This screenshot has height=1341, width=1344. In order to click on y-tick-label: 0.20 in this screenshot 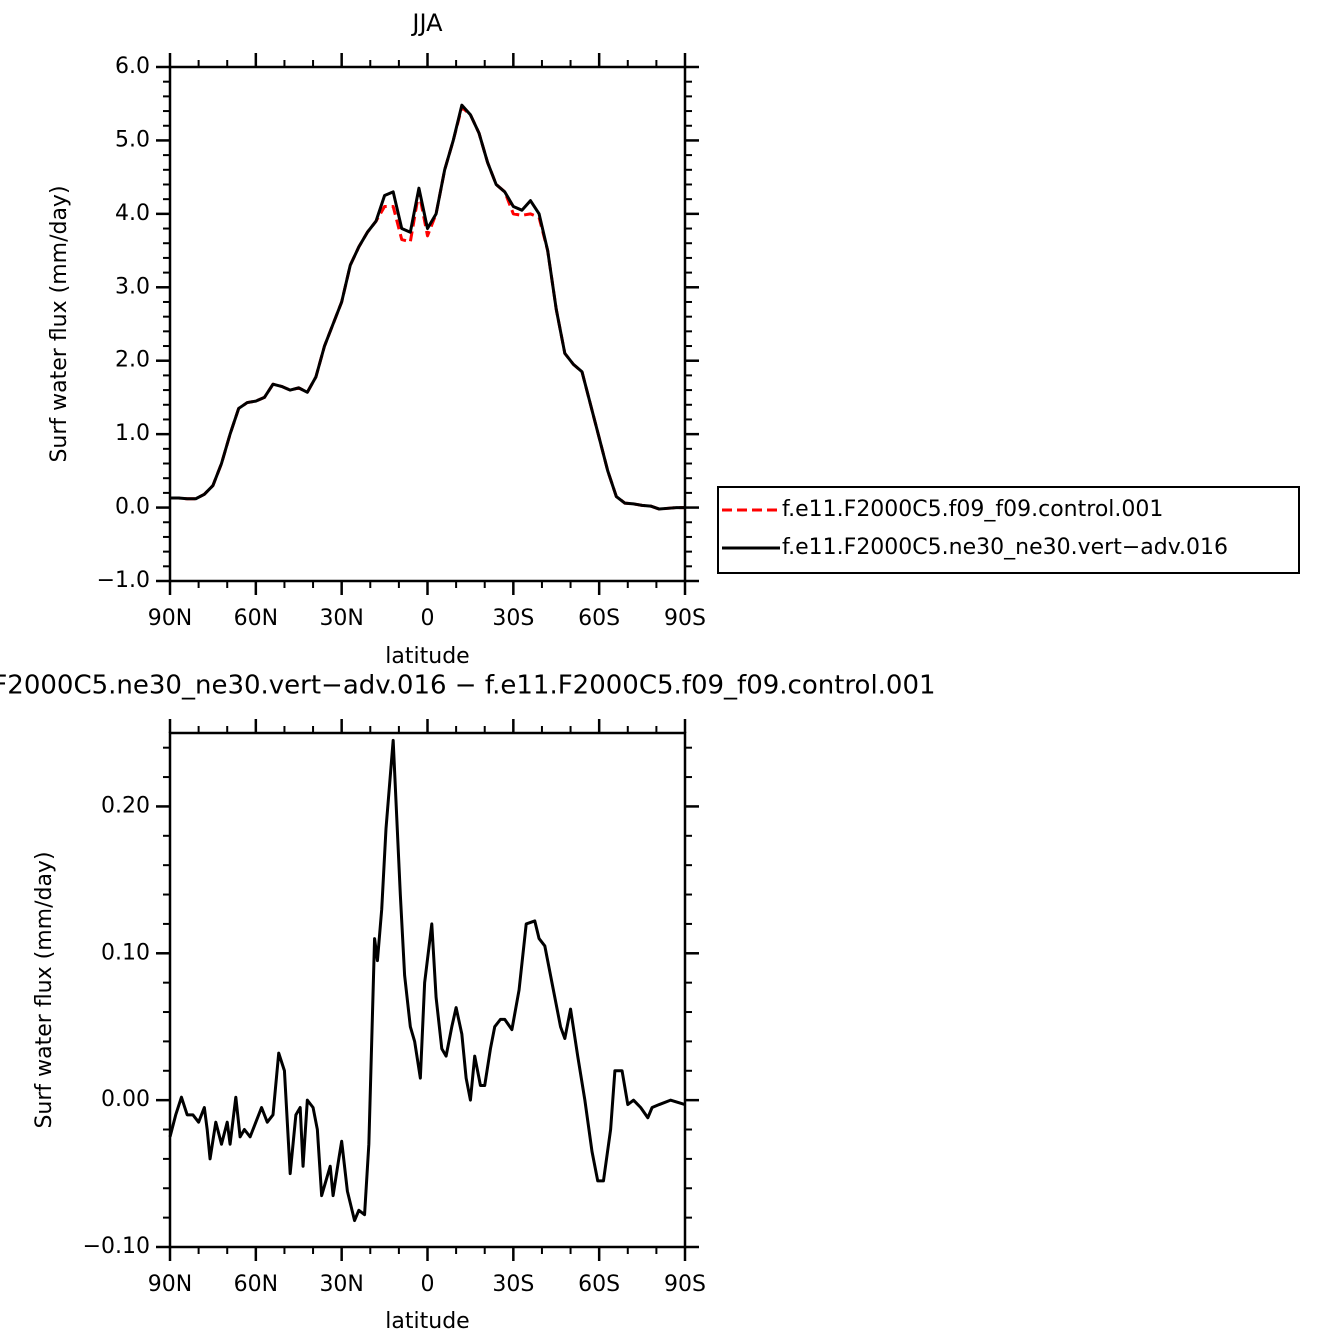, I will do `click(125, 805)`.